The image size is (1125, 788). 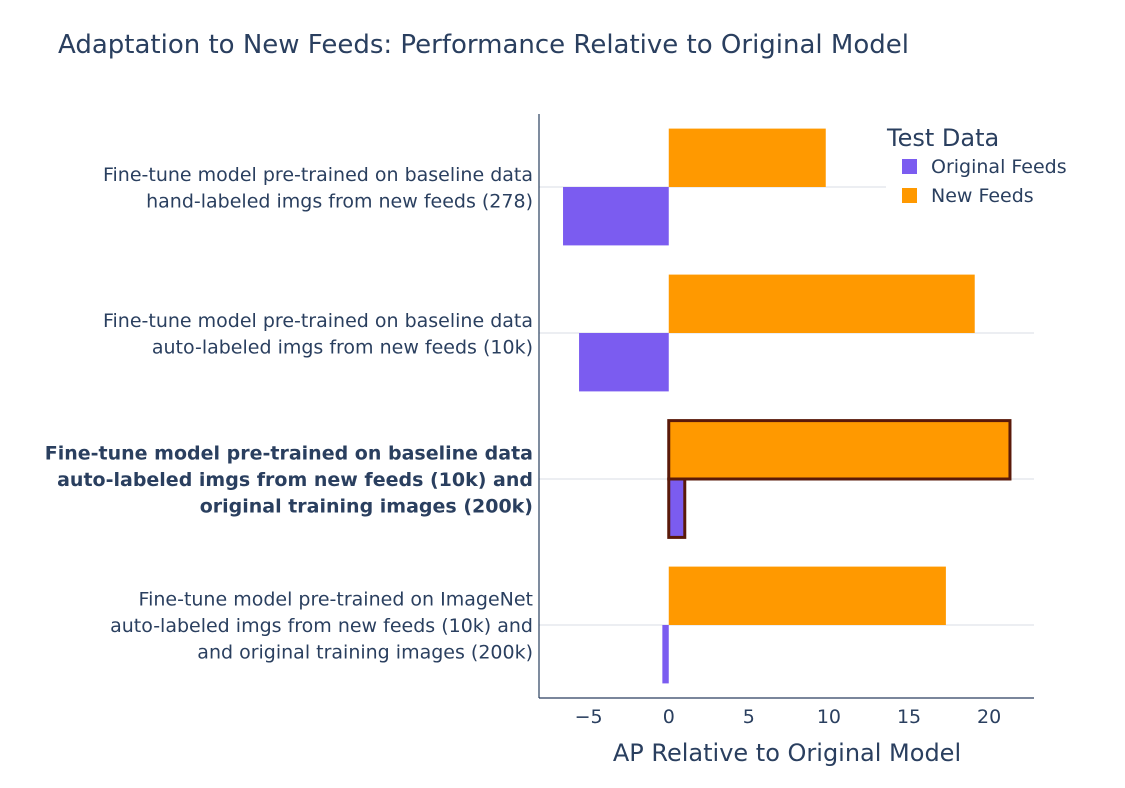 I want to click on y-tick-label-line: Fine-tune model pre-trained on ImageNet, so click(x=336, y=600).